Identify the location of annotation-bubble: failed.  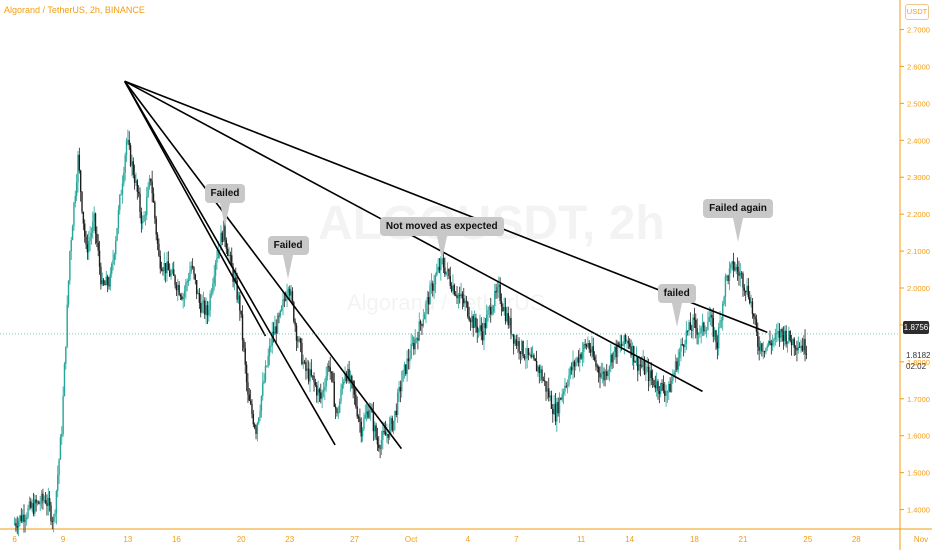
(676, 293).